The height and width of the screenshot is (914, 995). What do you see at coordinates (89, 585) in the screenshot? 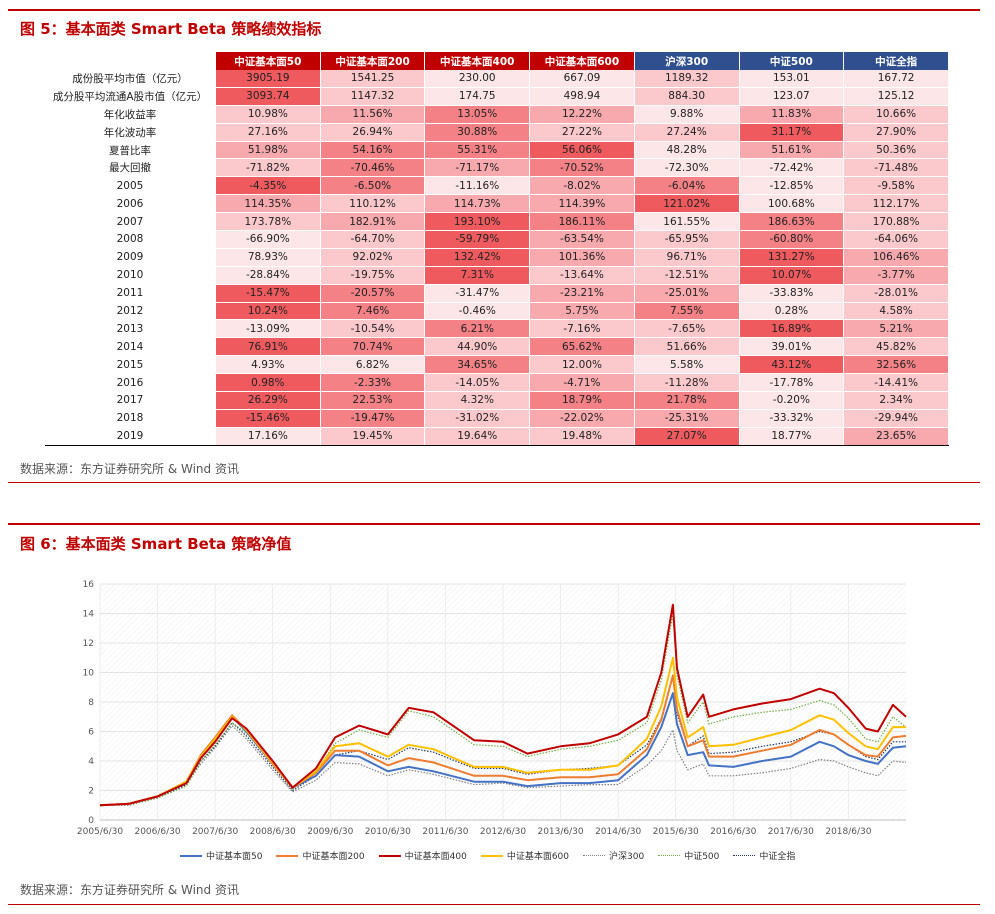
I see `y-tick-label: 16` at bounding box center [89, 585].